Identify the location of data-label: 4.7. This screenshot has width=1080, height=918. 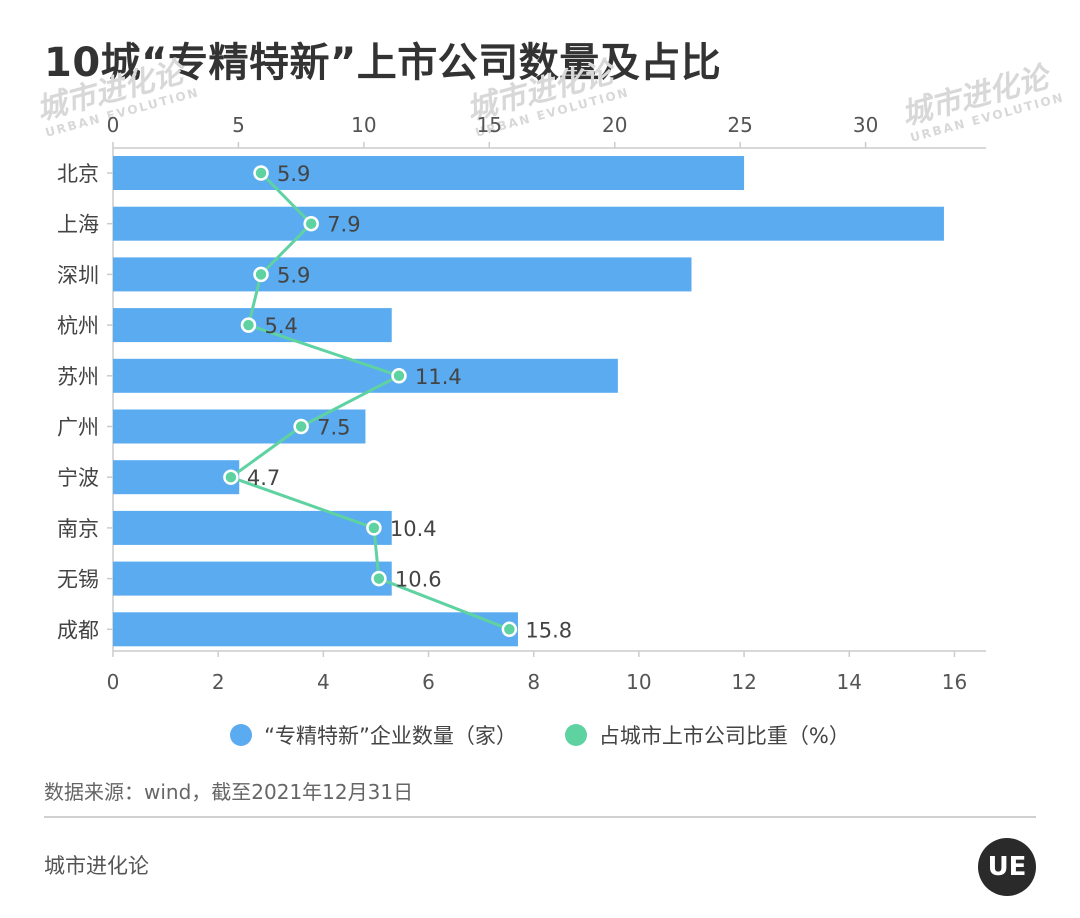
(263, 478).